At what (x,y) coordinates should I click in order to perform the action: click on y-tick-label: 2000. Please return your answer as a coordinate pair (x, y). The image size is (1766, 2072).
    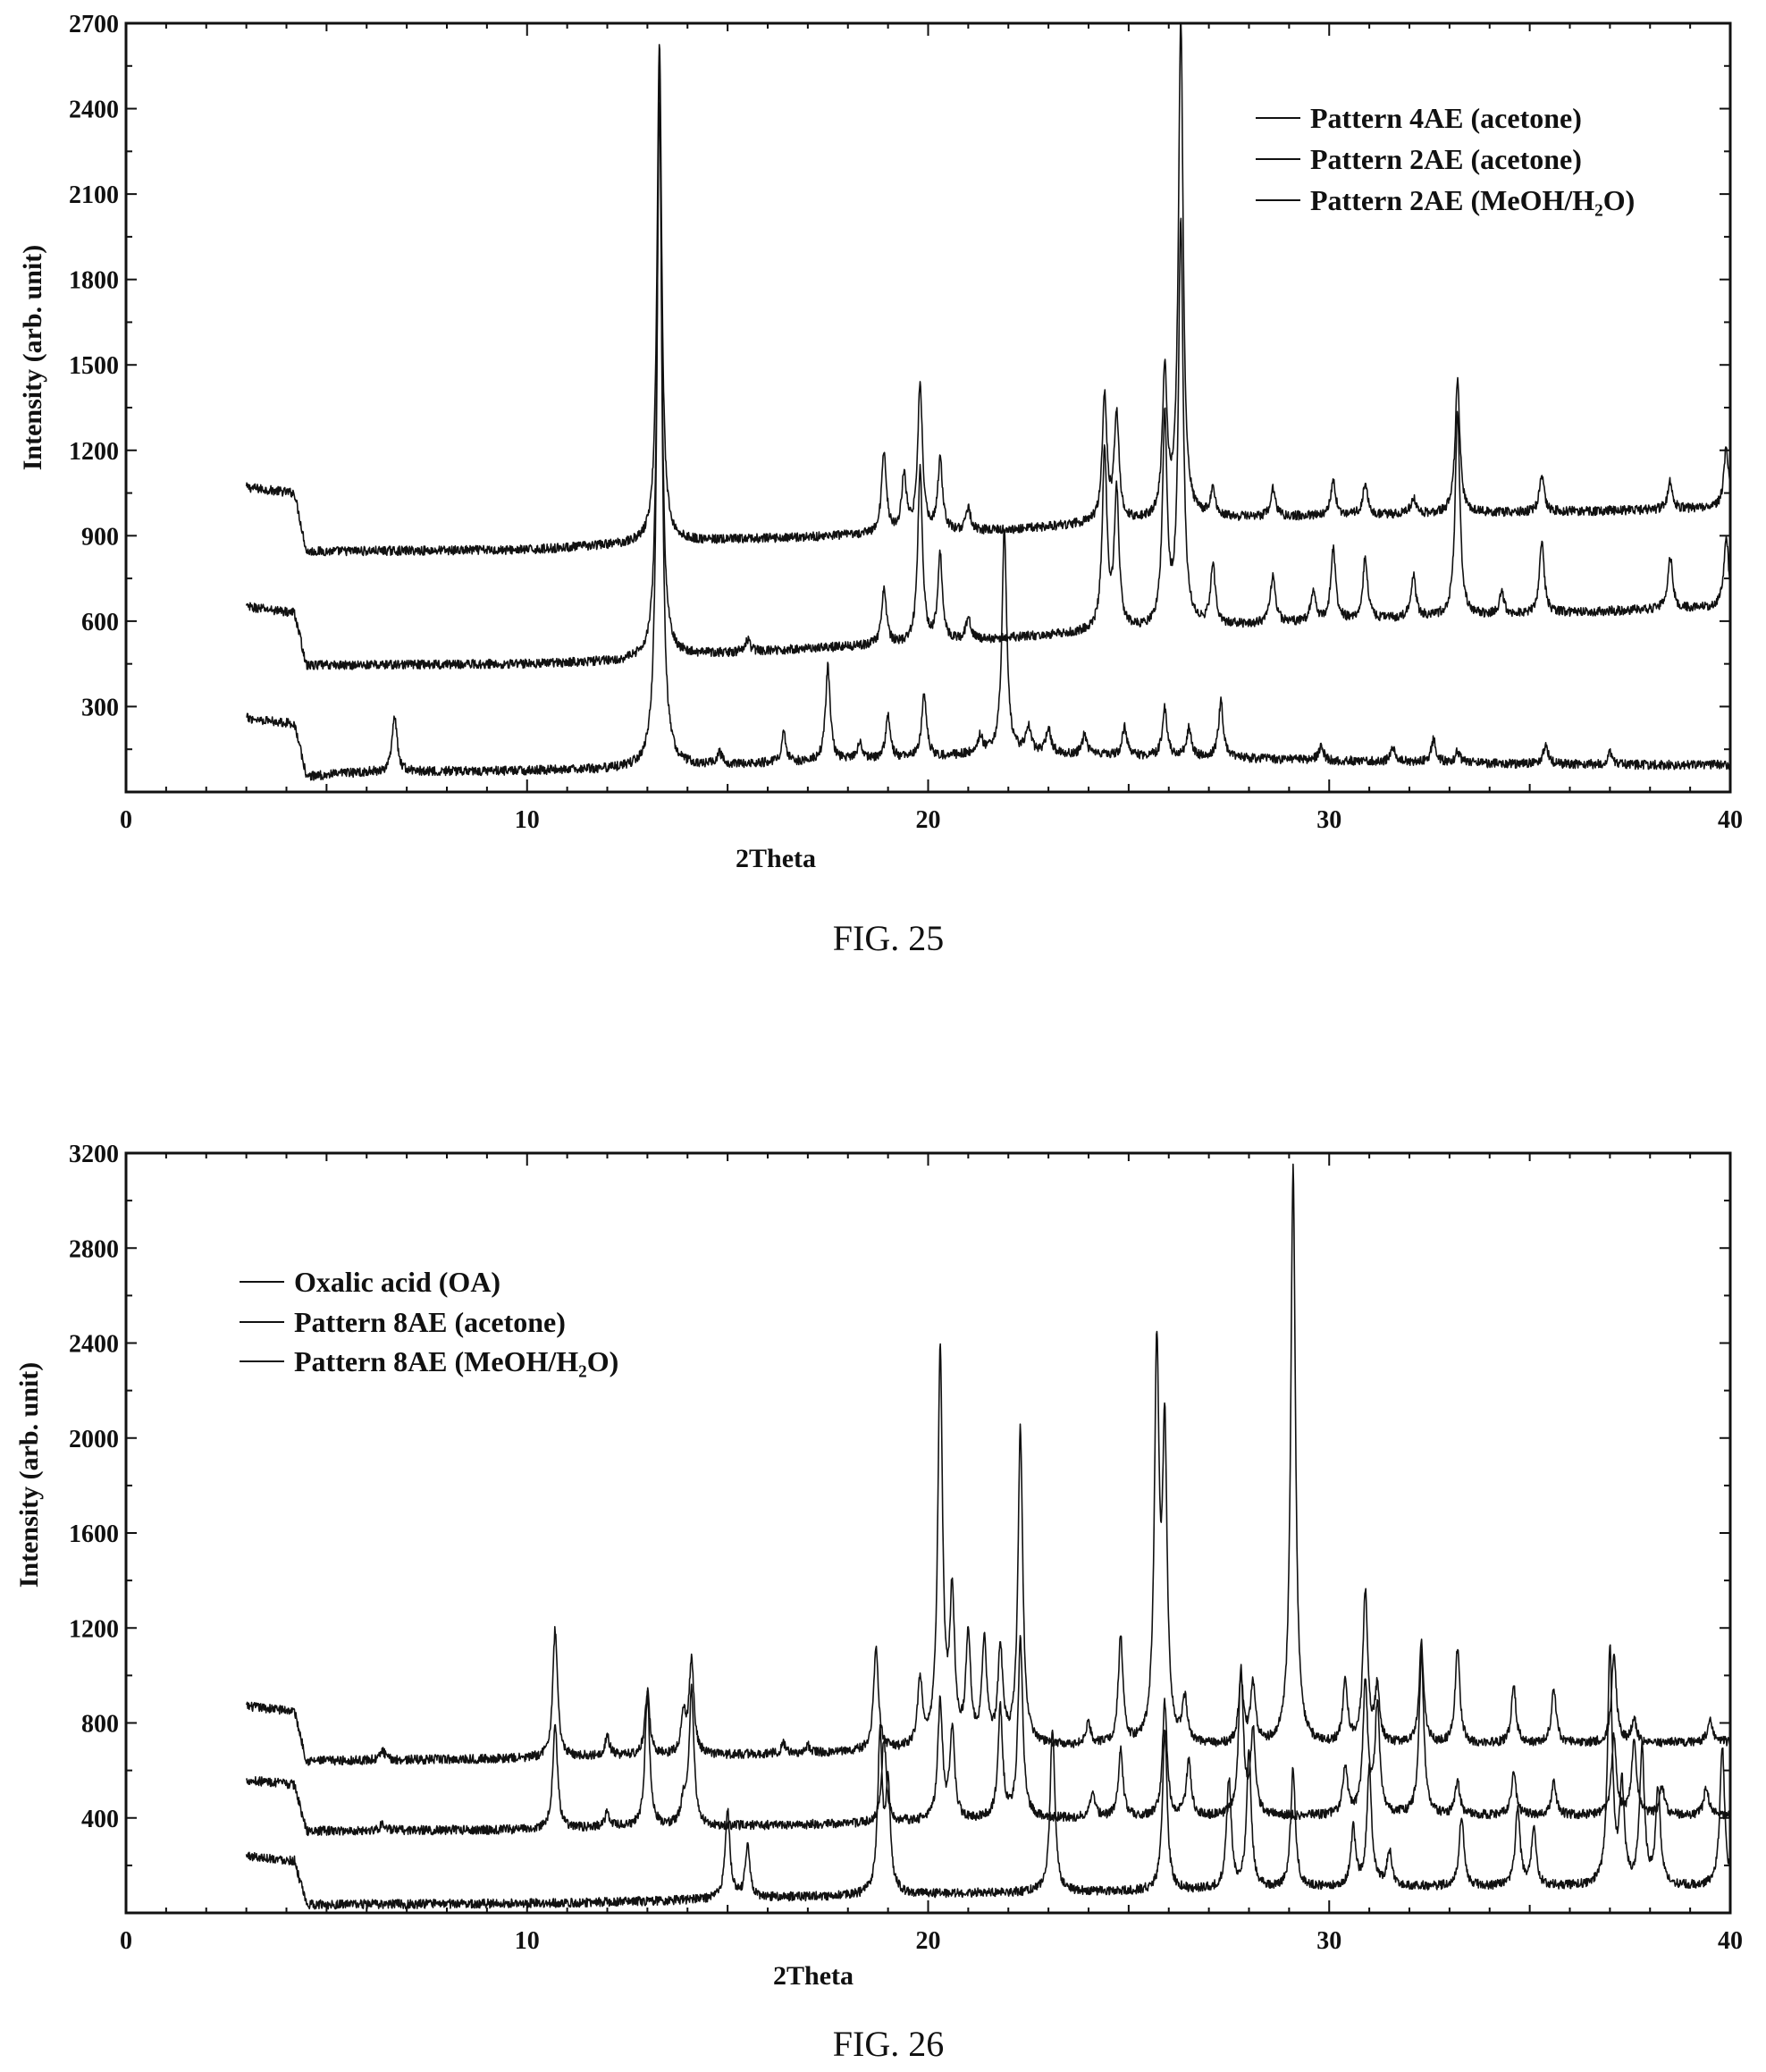
    Looking at the image, I should click on (94, 1439).